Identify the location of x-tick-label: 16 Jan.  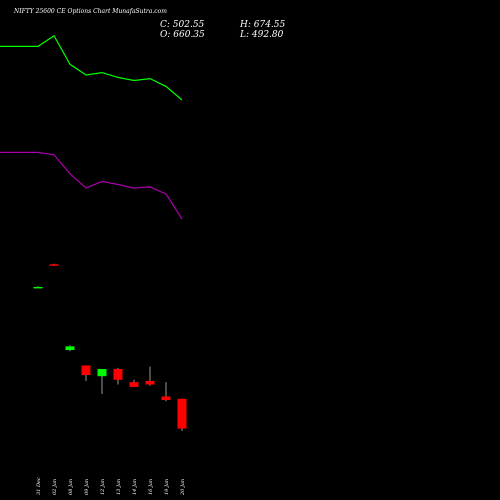
(151, 487).